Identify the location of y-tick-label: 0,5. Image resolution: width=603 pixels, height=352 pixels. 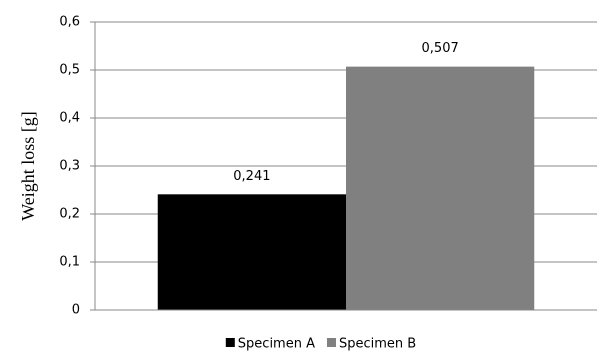
(69, 70).